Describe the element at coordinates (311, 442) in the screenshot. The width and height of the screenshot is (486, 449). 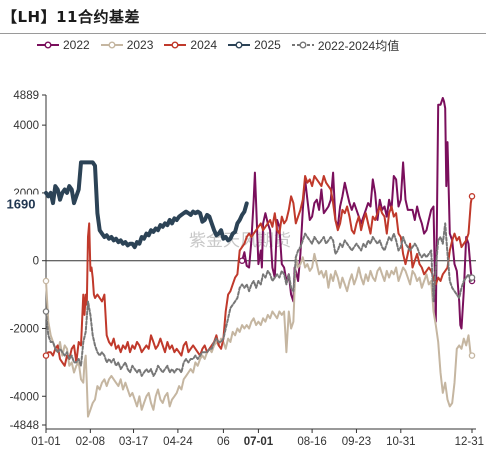
I see `x-tick-label: 08-16` at that location.